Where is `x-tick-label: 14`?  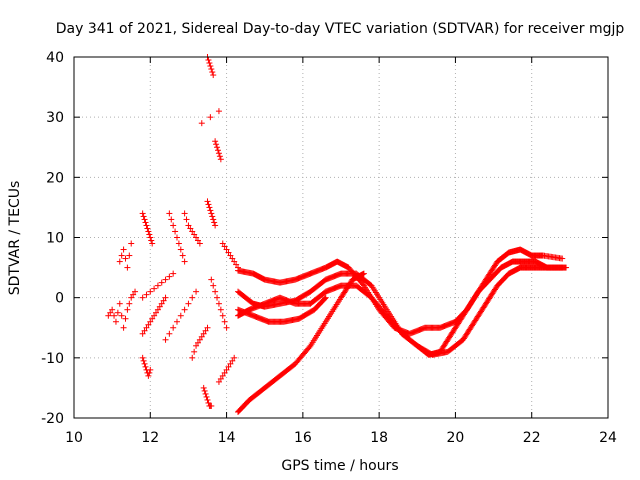
x-tick-label: 14 is located at coordinates (227, 438).